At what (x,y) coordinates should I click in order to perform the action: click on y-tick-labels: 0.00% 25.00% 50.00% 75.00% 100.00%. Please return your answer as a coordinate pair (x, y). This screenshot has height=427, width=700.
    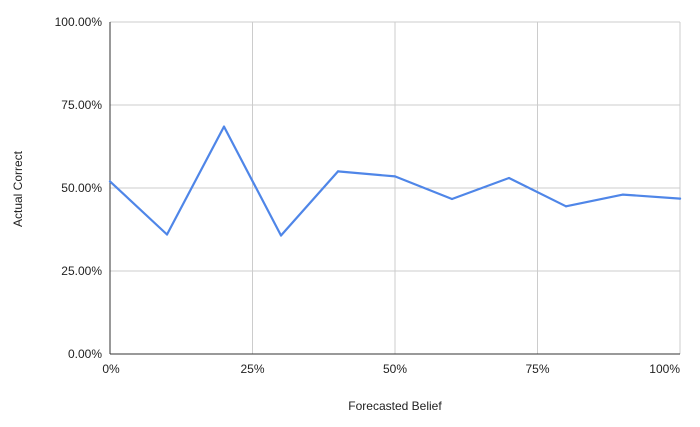
    Looking at the image, I should click on (79, 188).